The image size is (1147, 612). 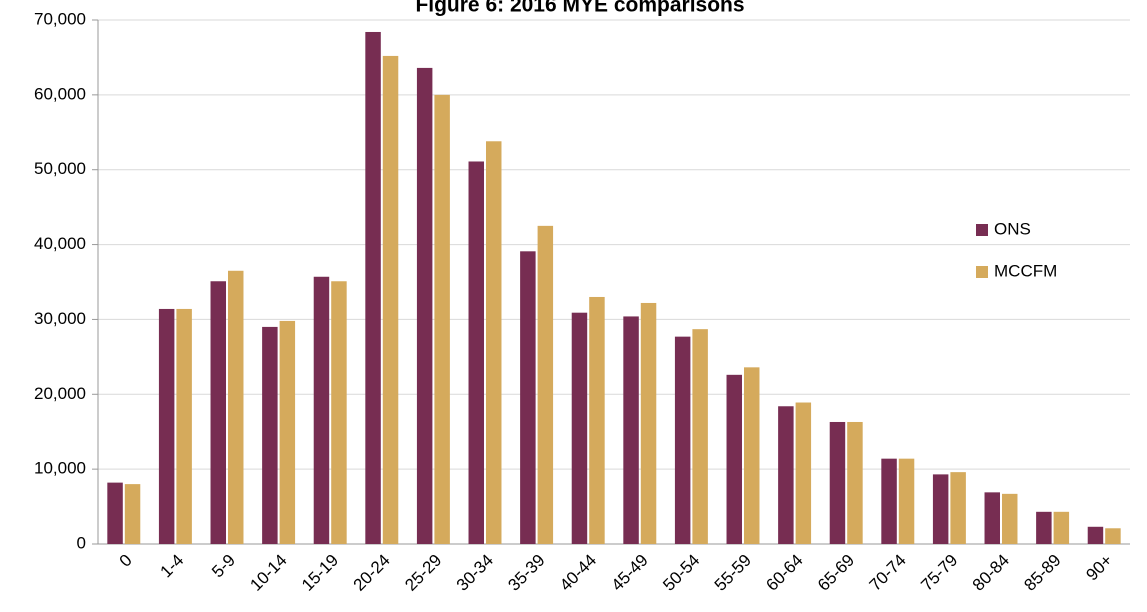 I want to click on x-tick-label: 15-19, so click(x=320, y=573).